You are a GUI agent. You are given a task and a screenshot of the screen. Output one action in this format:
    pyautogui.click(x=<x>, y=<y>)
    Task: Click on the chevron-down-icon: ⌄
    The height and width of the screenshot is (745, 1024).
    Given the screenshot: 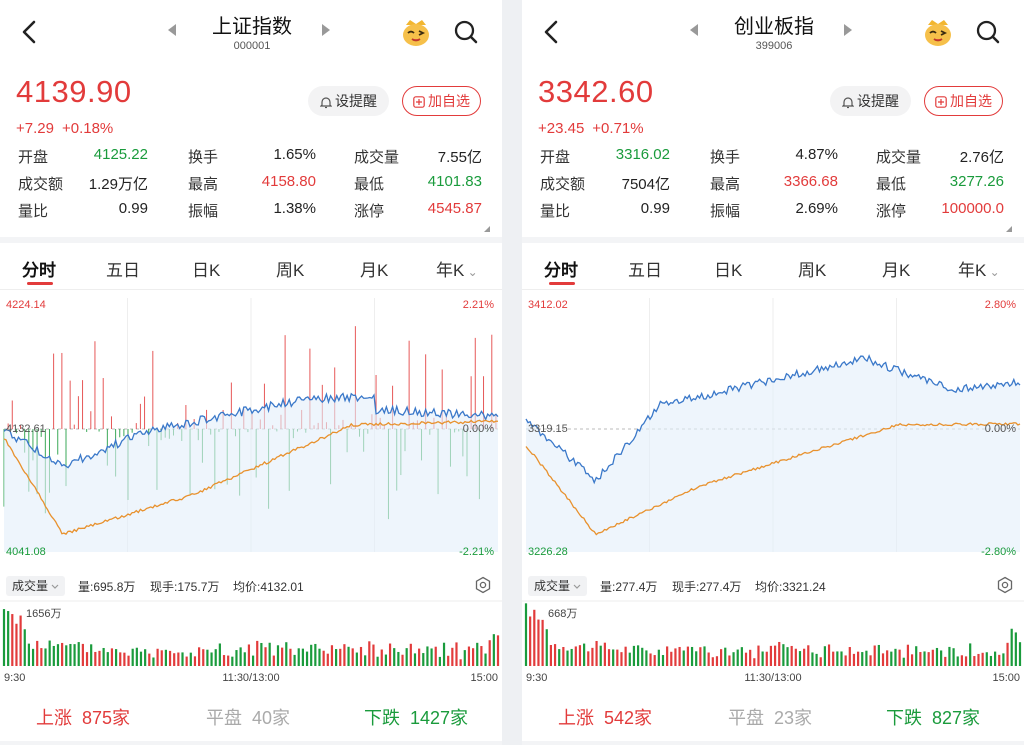 What is the action you would take?
    pyautogui.click(x=993, y=272)
    